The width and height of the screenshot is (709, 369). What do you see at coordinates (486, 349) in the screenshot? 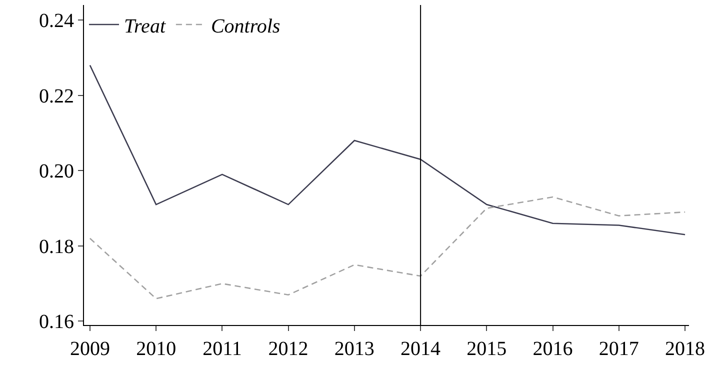
I see `x-tick-label: 2015` at bounding box center [486, 349].